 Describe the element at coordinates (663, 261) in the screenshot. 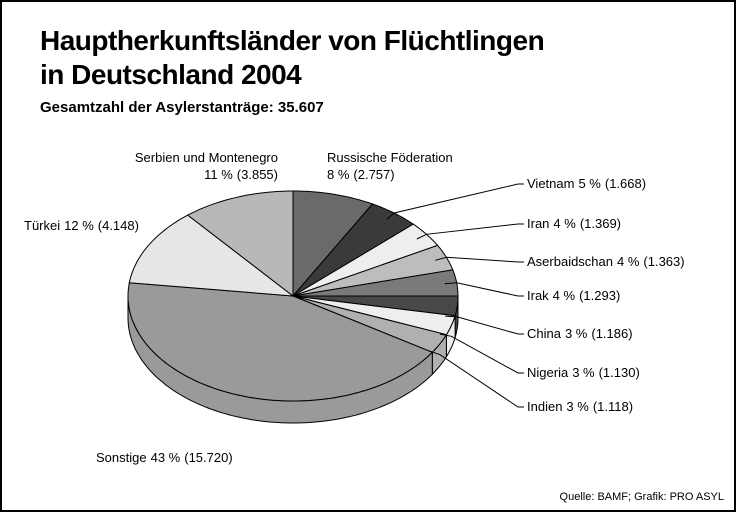

I see `count-label: (1.363)` at that location.